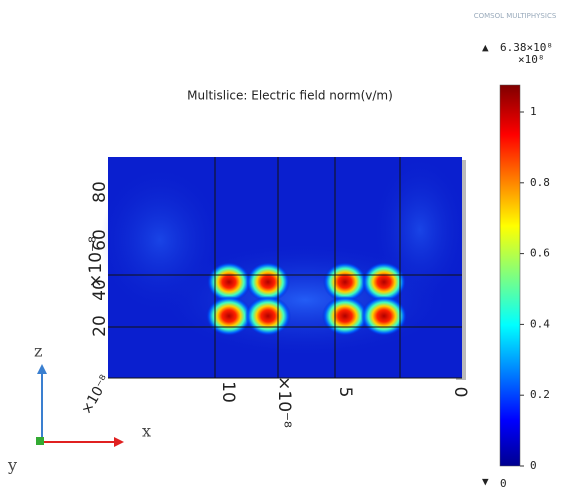 The height and width of the screenshot is (487, 587). What do you see at coordinates (533, 111) in the screenshot?
I see `colorbar-tick-label: 1` at bounding box center [533, 111].